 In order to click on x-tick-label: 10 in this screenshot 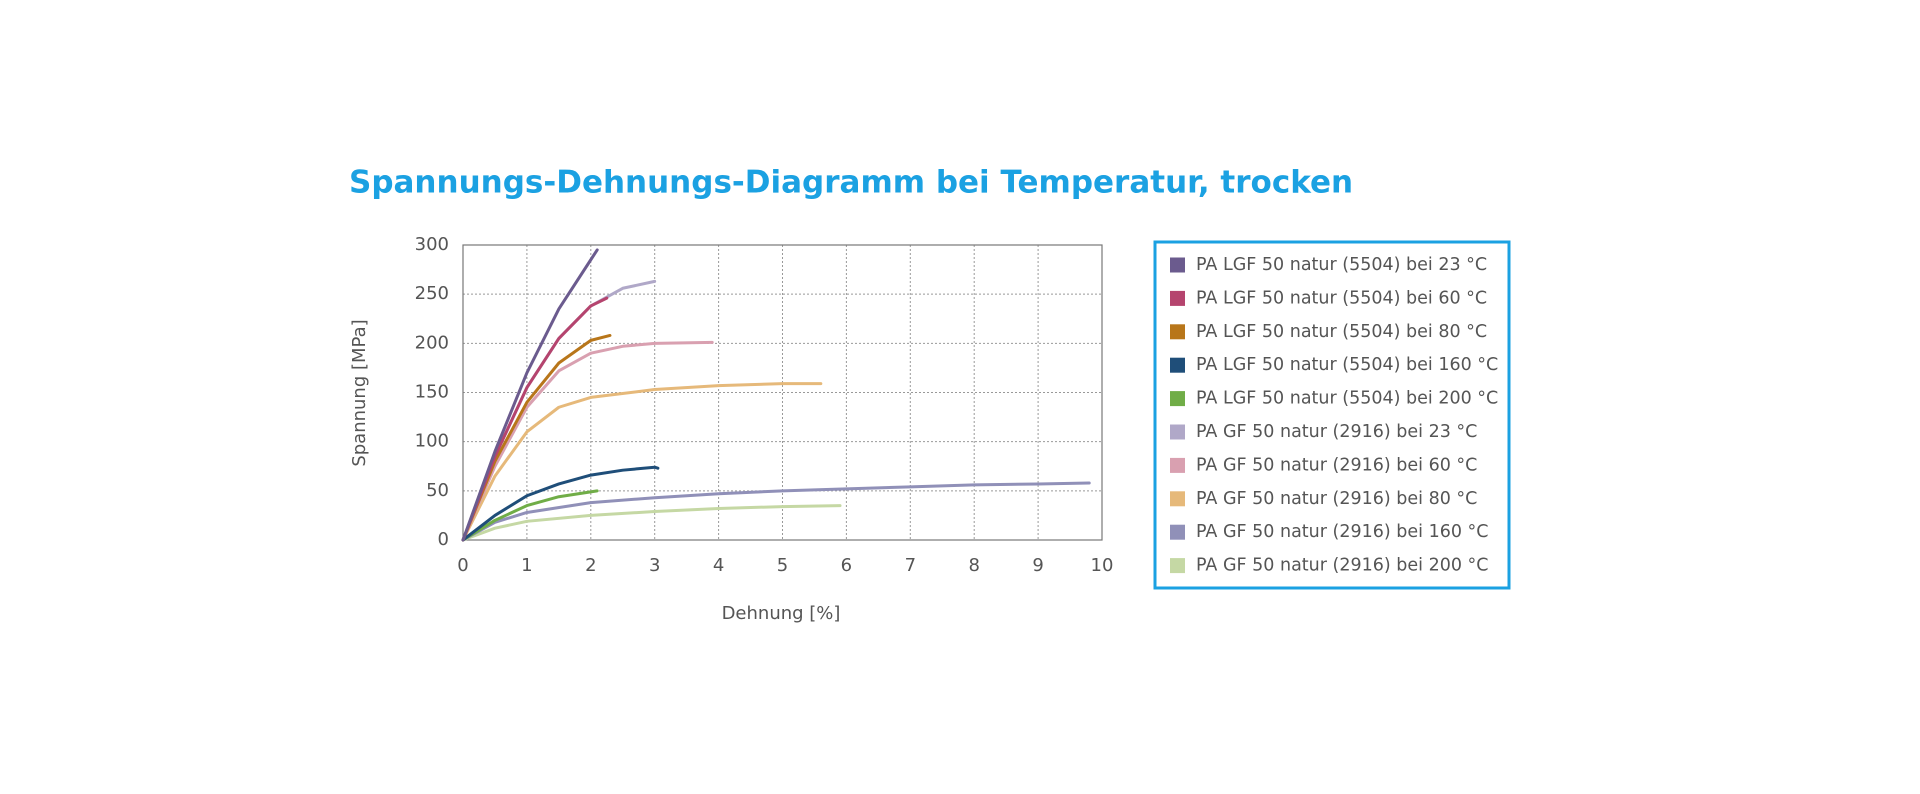, I will do `click(1102, 565)`.